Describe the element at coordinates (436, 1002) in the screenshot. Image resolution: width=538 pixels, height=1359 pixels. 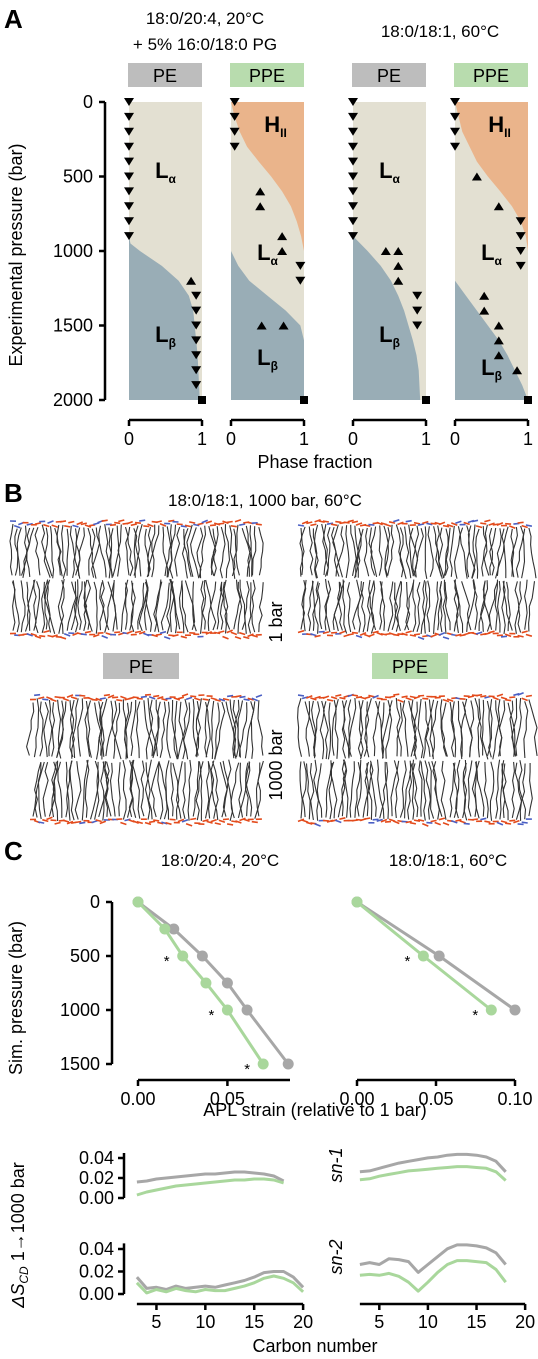
I see `apl-chart-2: * * 0.00 0.05 0.10` at that location.